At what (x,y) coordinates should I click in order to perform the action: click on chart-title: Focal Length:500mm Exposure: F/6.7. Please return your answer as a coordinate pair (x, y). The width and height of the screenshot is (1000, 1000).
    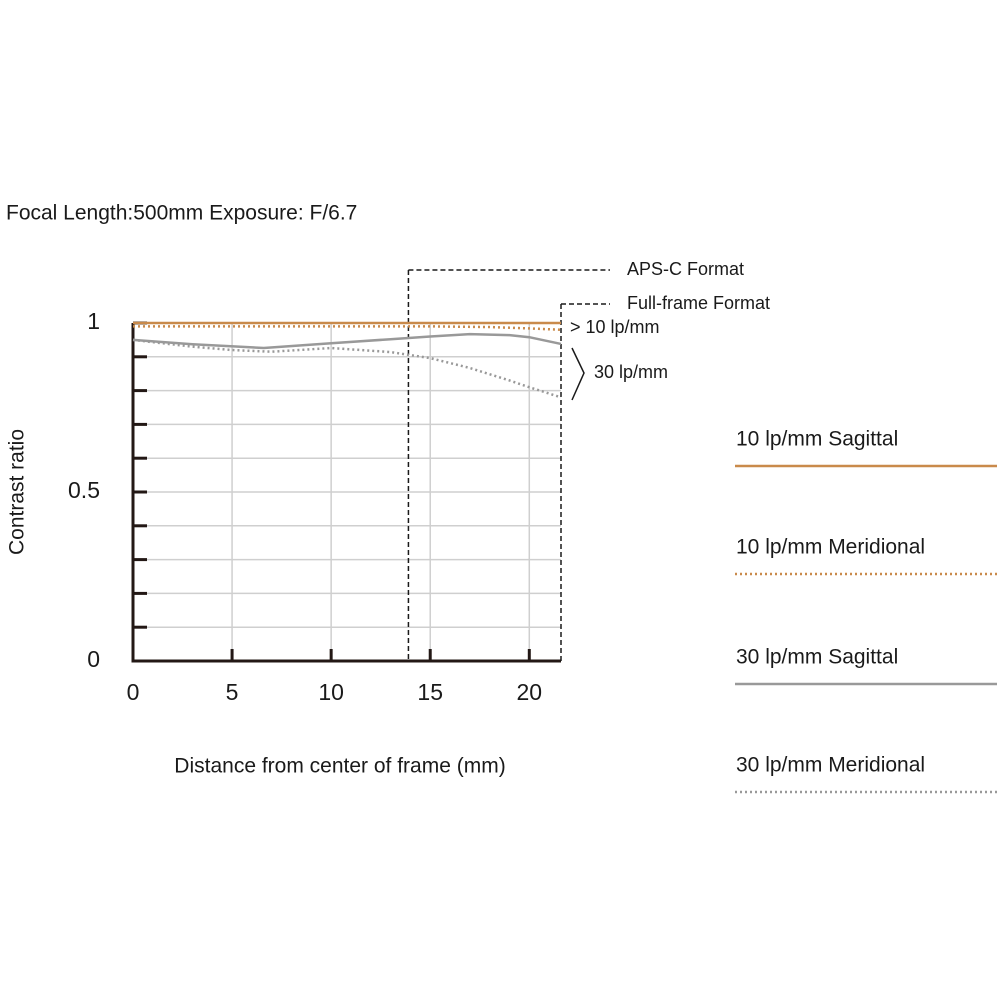
    Looking at the image, I should click on (181, 213).